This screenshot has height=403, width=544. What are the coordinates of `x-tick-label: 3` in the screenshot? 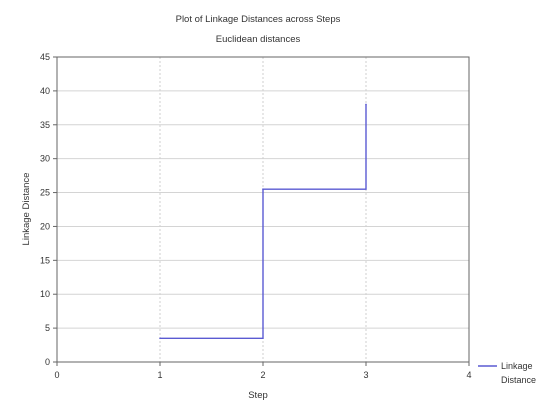 It's located at (365, 375).